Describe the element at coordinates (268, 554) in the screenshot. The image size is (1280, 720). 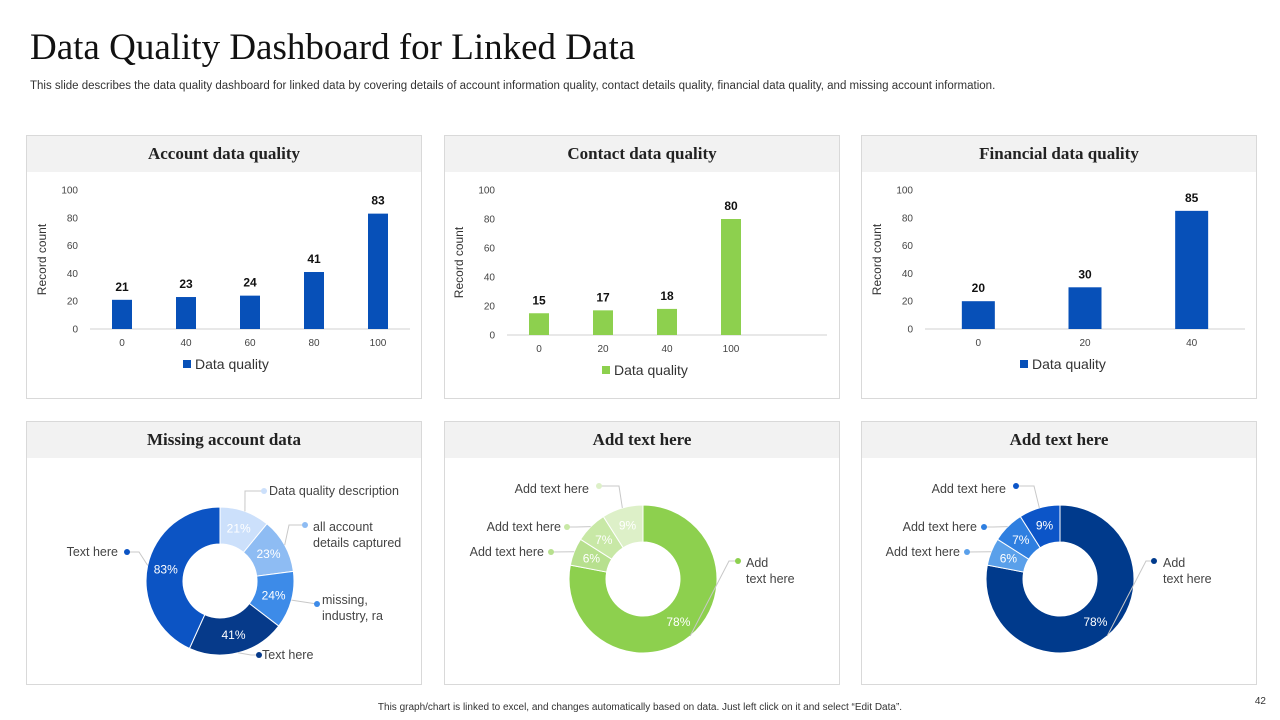
I see `slice-percent-label: 23%` at that location.